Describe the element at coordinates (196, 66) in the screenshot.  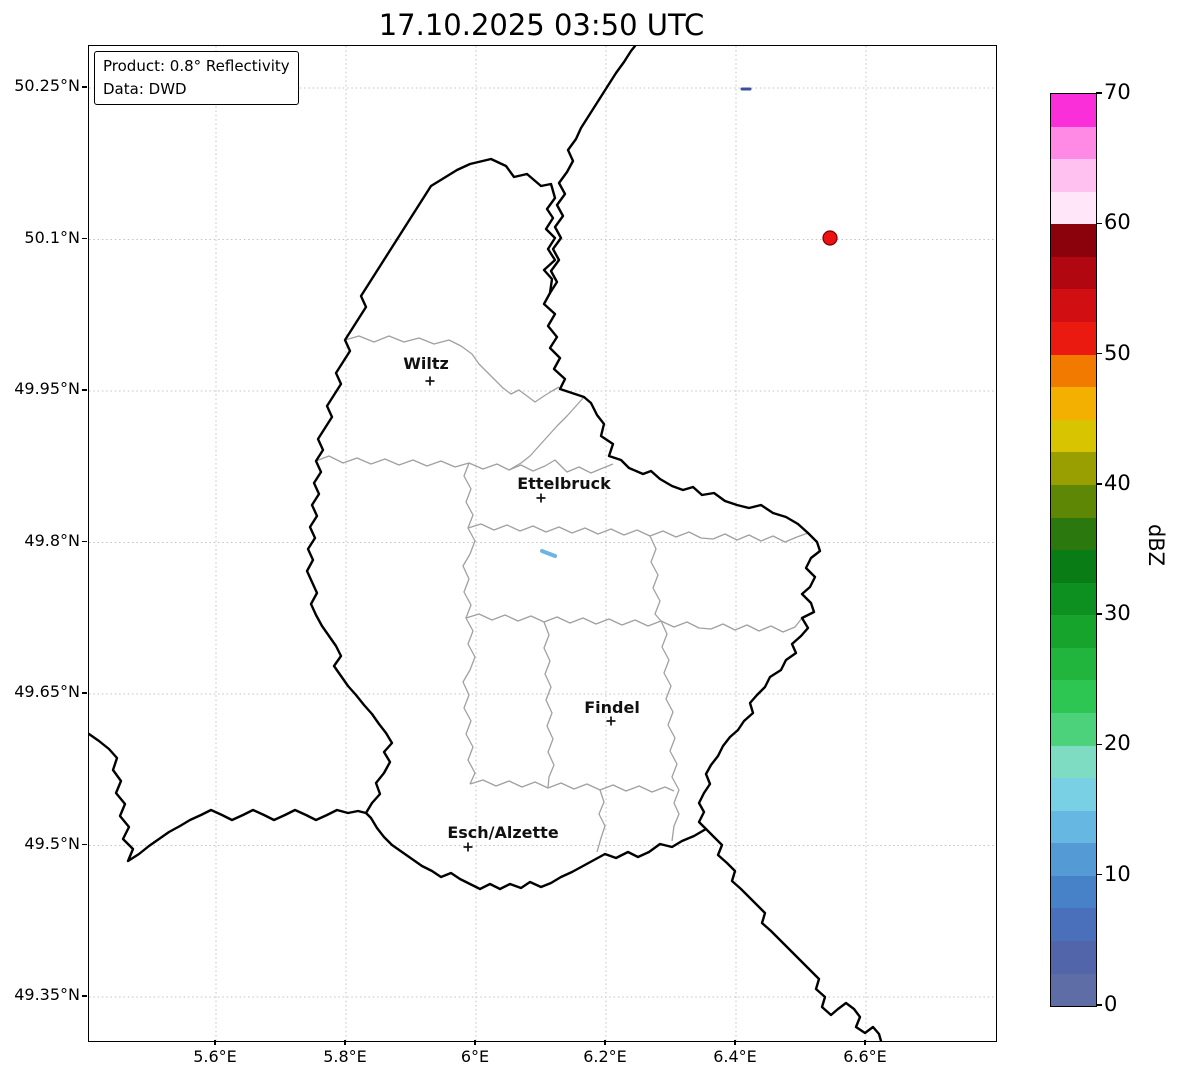
I see `product-info-line: Product: 0.8° Reflectivity` at that location.